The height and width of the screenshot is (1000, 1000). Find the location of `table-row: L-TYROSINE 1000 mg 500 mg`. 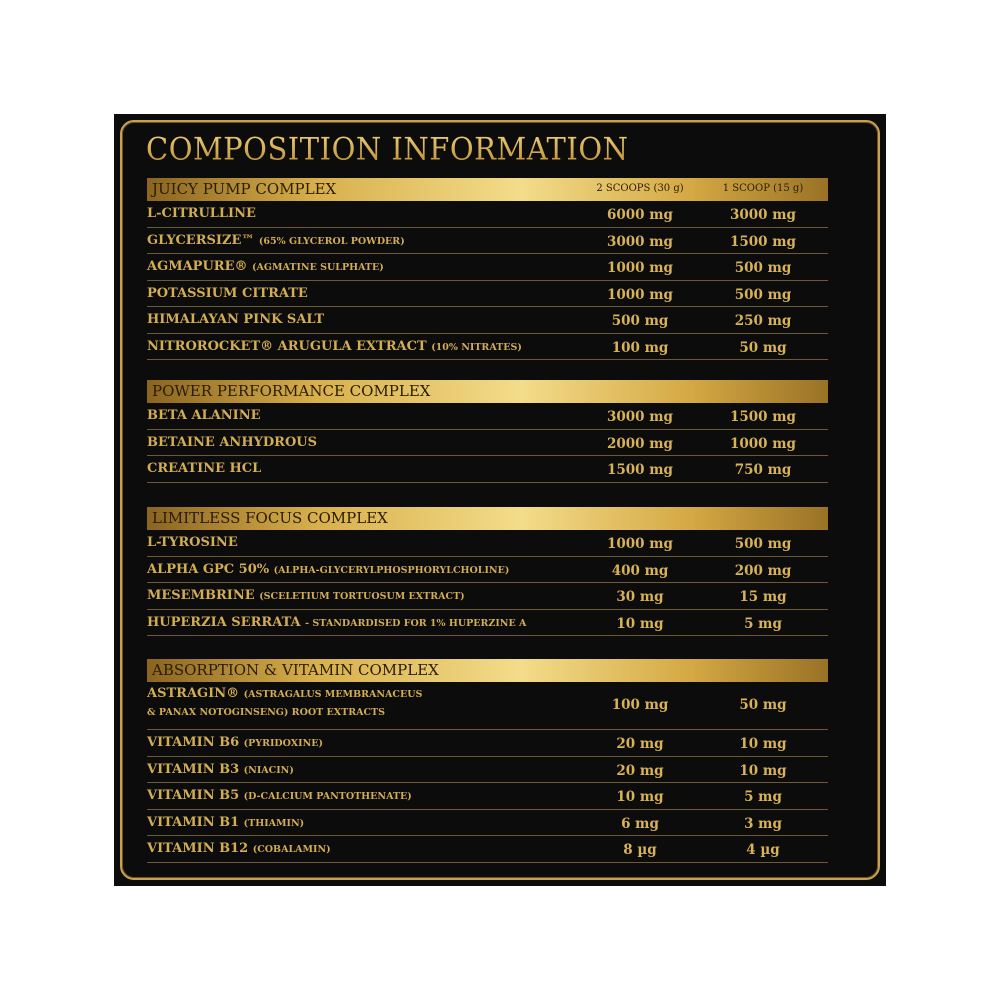

table-row: L-TYROSINE 1000 mg 500 mg is located at coordinates (487, 543).